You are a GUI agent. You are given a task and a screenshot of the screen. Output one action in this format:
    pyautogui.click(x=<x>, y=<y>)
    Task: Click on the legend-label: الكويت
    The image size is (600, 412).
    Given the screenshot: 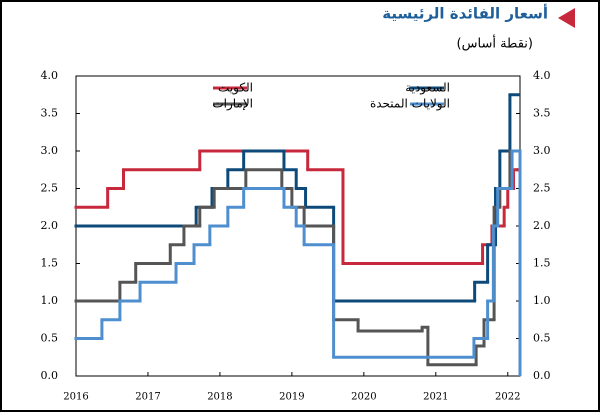 What is the action you would take?
    pyautogui.click(x=235, y=88)
    